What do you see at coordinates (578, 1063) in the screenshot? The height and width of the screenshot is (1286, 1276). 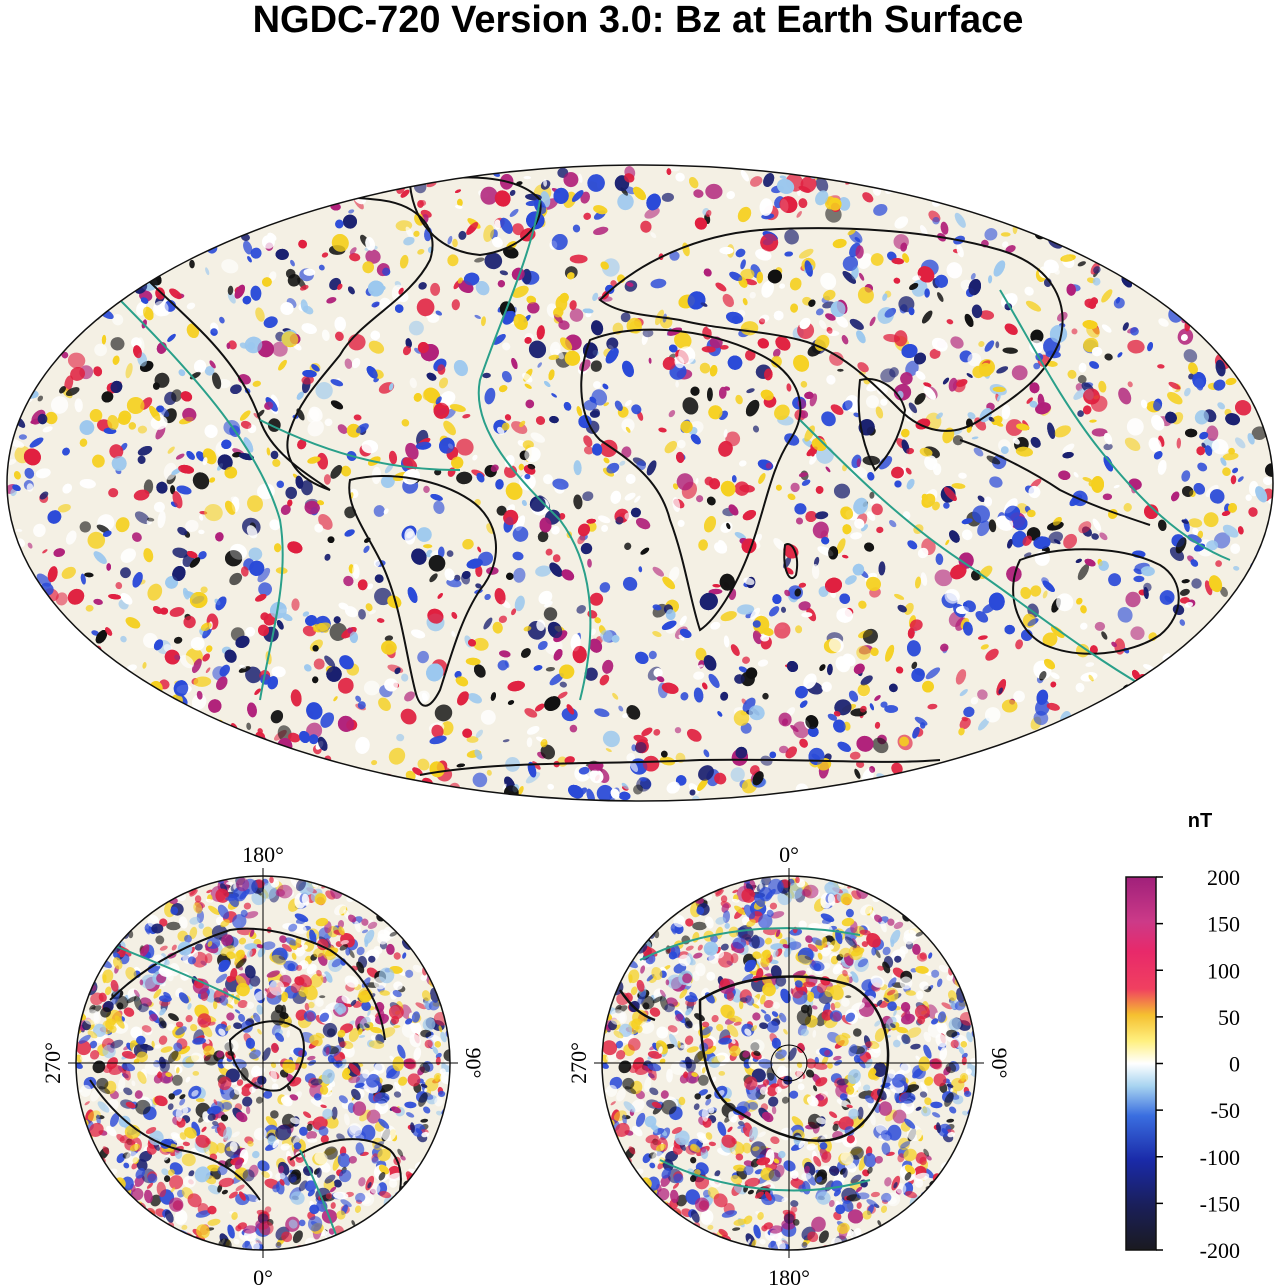 I see `south-label-left: 270°` at bounding box center [578, 1063].